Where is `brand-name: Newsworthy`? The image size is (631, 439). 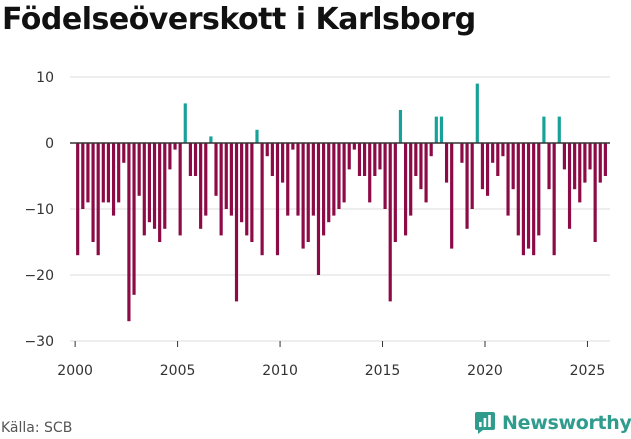 brand-name: Newsworthy is located at coordinates (566, 423).